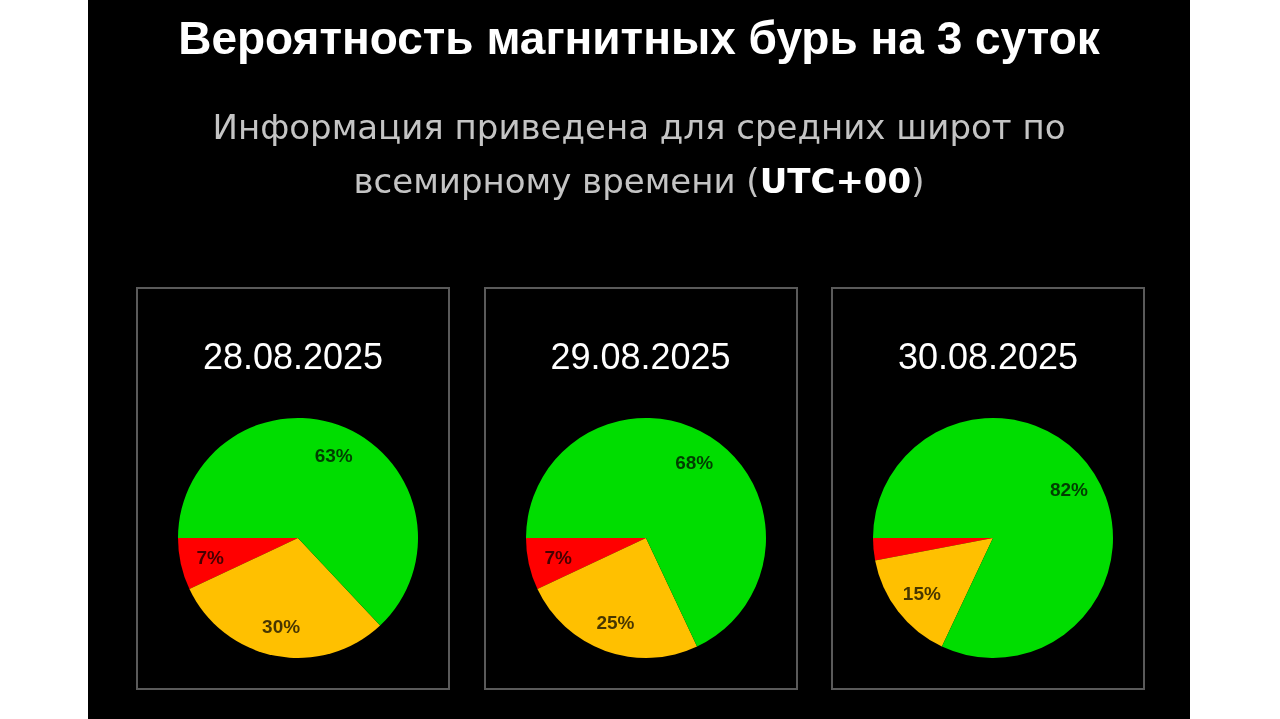 This screenshot has width=1280, height=719. Describe the element at coordinates (1069, 490) in the screenshot. I see `data-label: 82%` at that location.